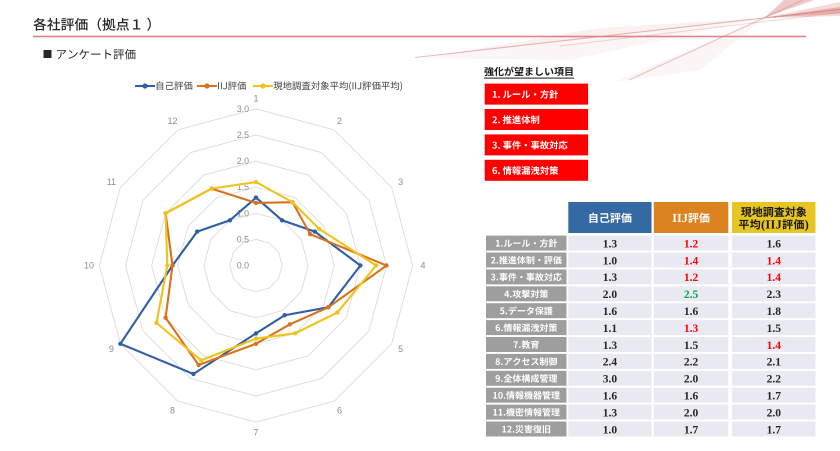  What do you see at coordinates (339, 121) in the screenshot?
I see `svg-text: 2` at bounding box center [339, 121].